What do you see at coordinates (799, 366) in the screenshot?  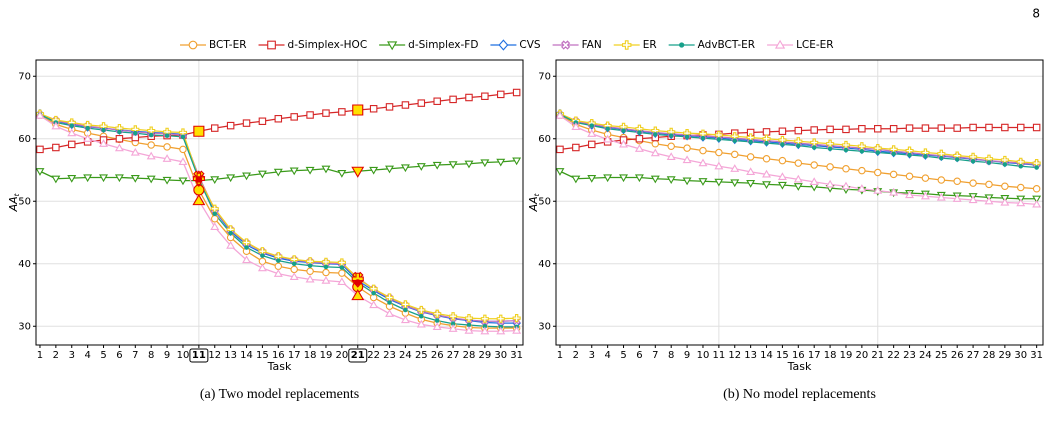 I see `x-axis-label: Task` at bounding box center [799, 366].